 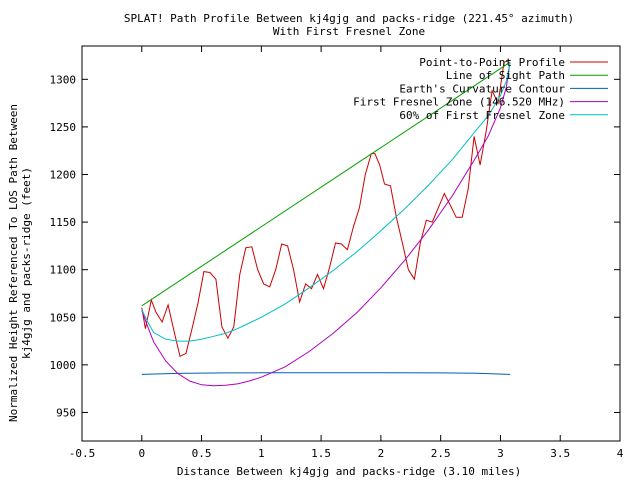 What do you see at coordinates (620, 453) in the screenshot?
I see `x-tick-label: 4` at bounding box center [620, 453].